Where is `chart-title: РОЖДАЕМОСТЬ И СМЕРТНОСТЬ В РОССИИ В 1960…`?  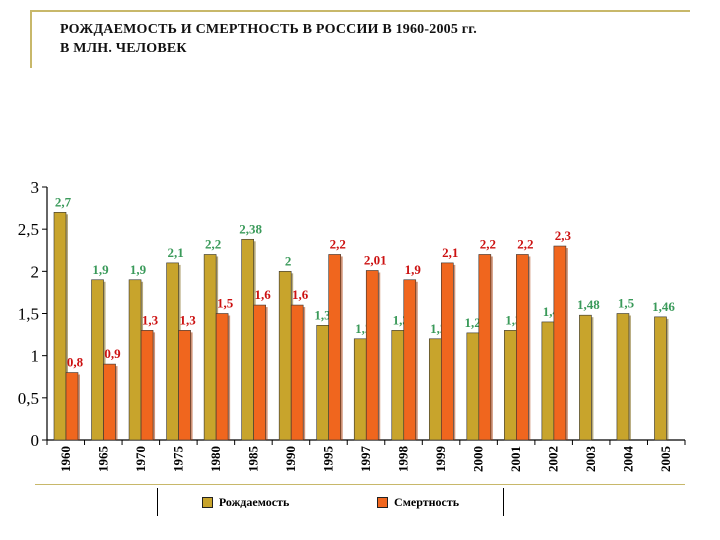 chart-title: РОЖДАЕМОСТЬ И СМЕРТНОСТЬ В РОССИИ В 1960… is located at coordinates (360, 39).